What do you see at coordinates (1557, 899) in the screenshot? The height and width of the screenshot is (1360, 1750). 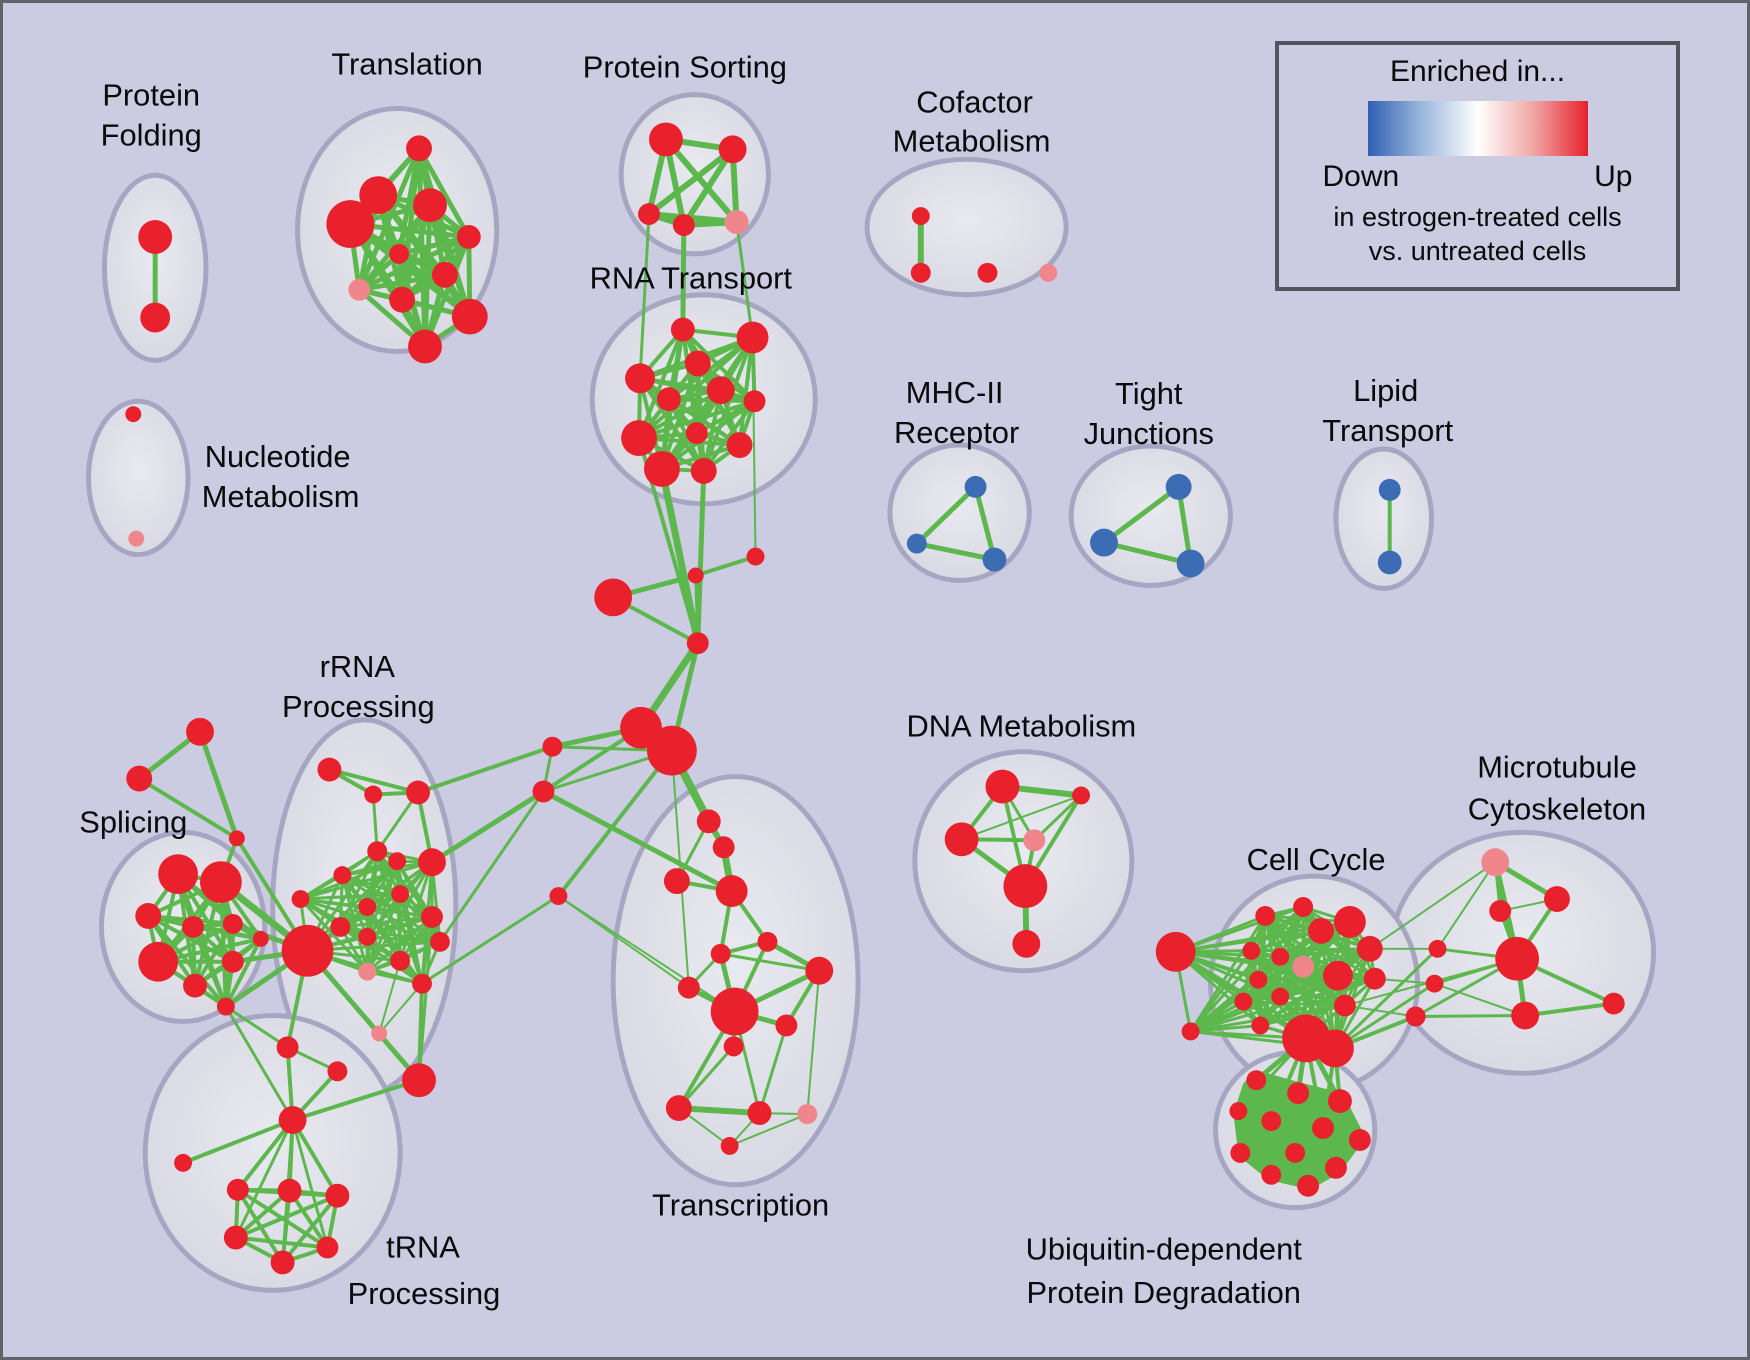 I see `node-m2` at bounding box center [1557, 899].